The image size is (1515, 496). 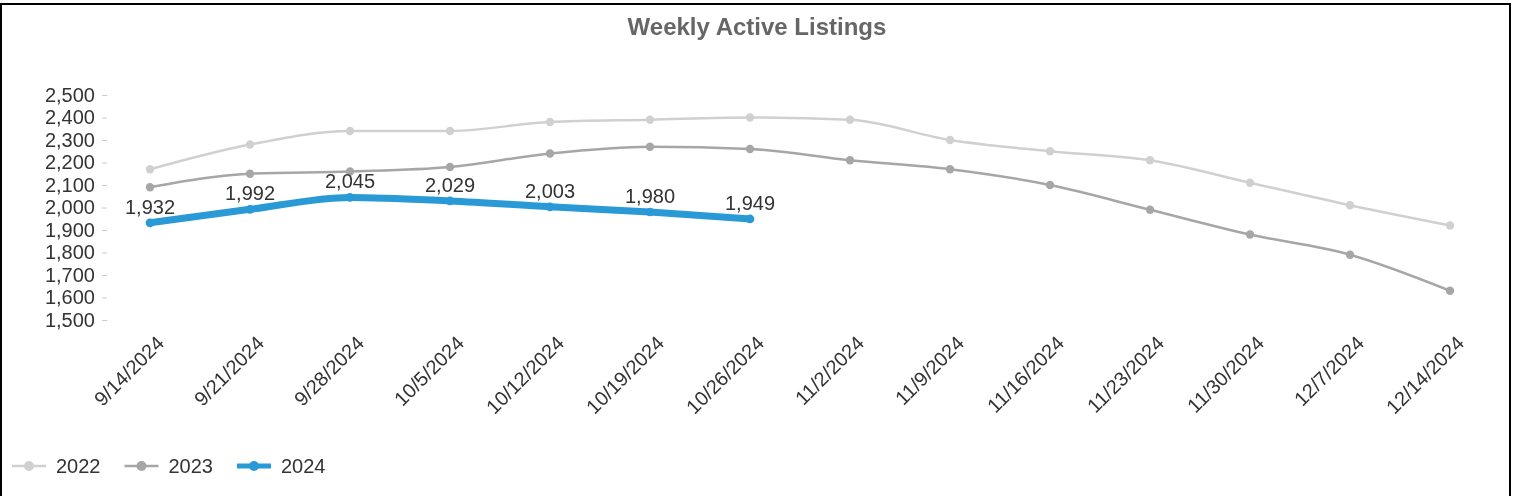 I want to click on data-label: 1,932, so click(x=150, y=206).